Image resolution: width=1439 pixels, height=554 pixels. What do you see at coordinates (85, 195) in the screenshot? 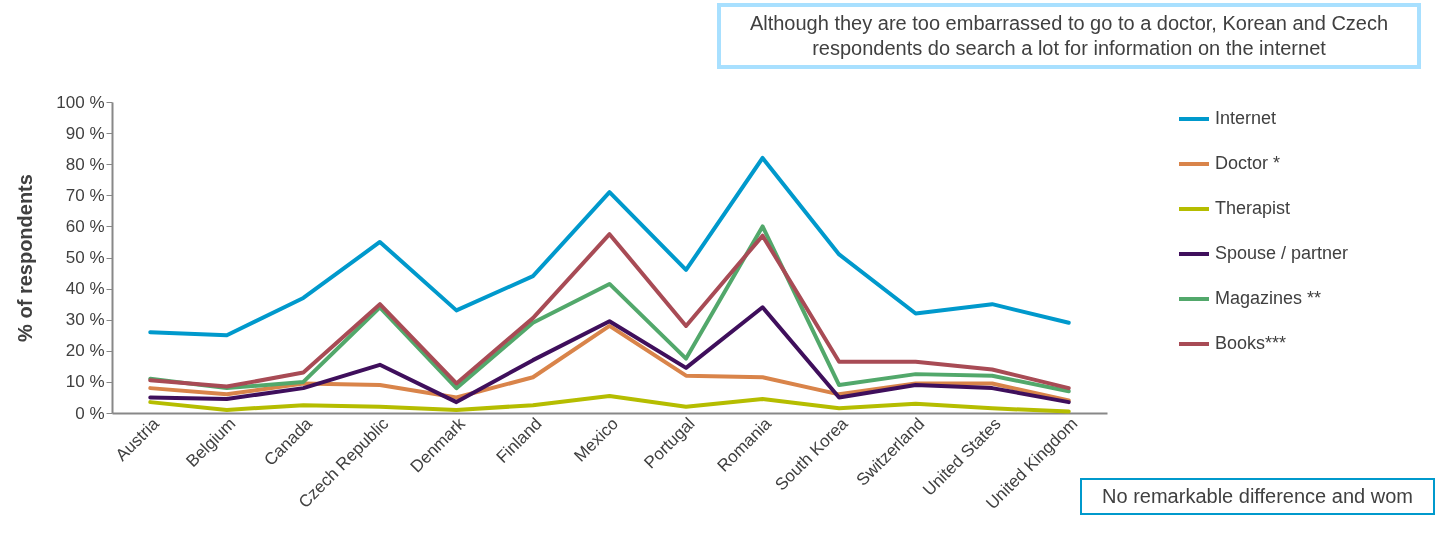
I see `y-tick-label: 70 %` at bounding box center [85, 195].